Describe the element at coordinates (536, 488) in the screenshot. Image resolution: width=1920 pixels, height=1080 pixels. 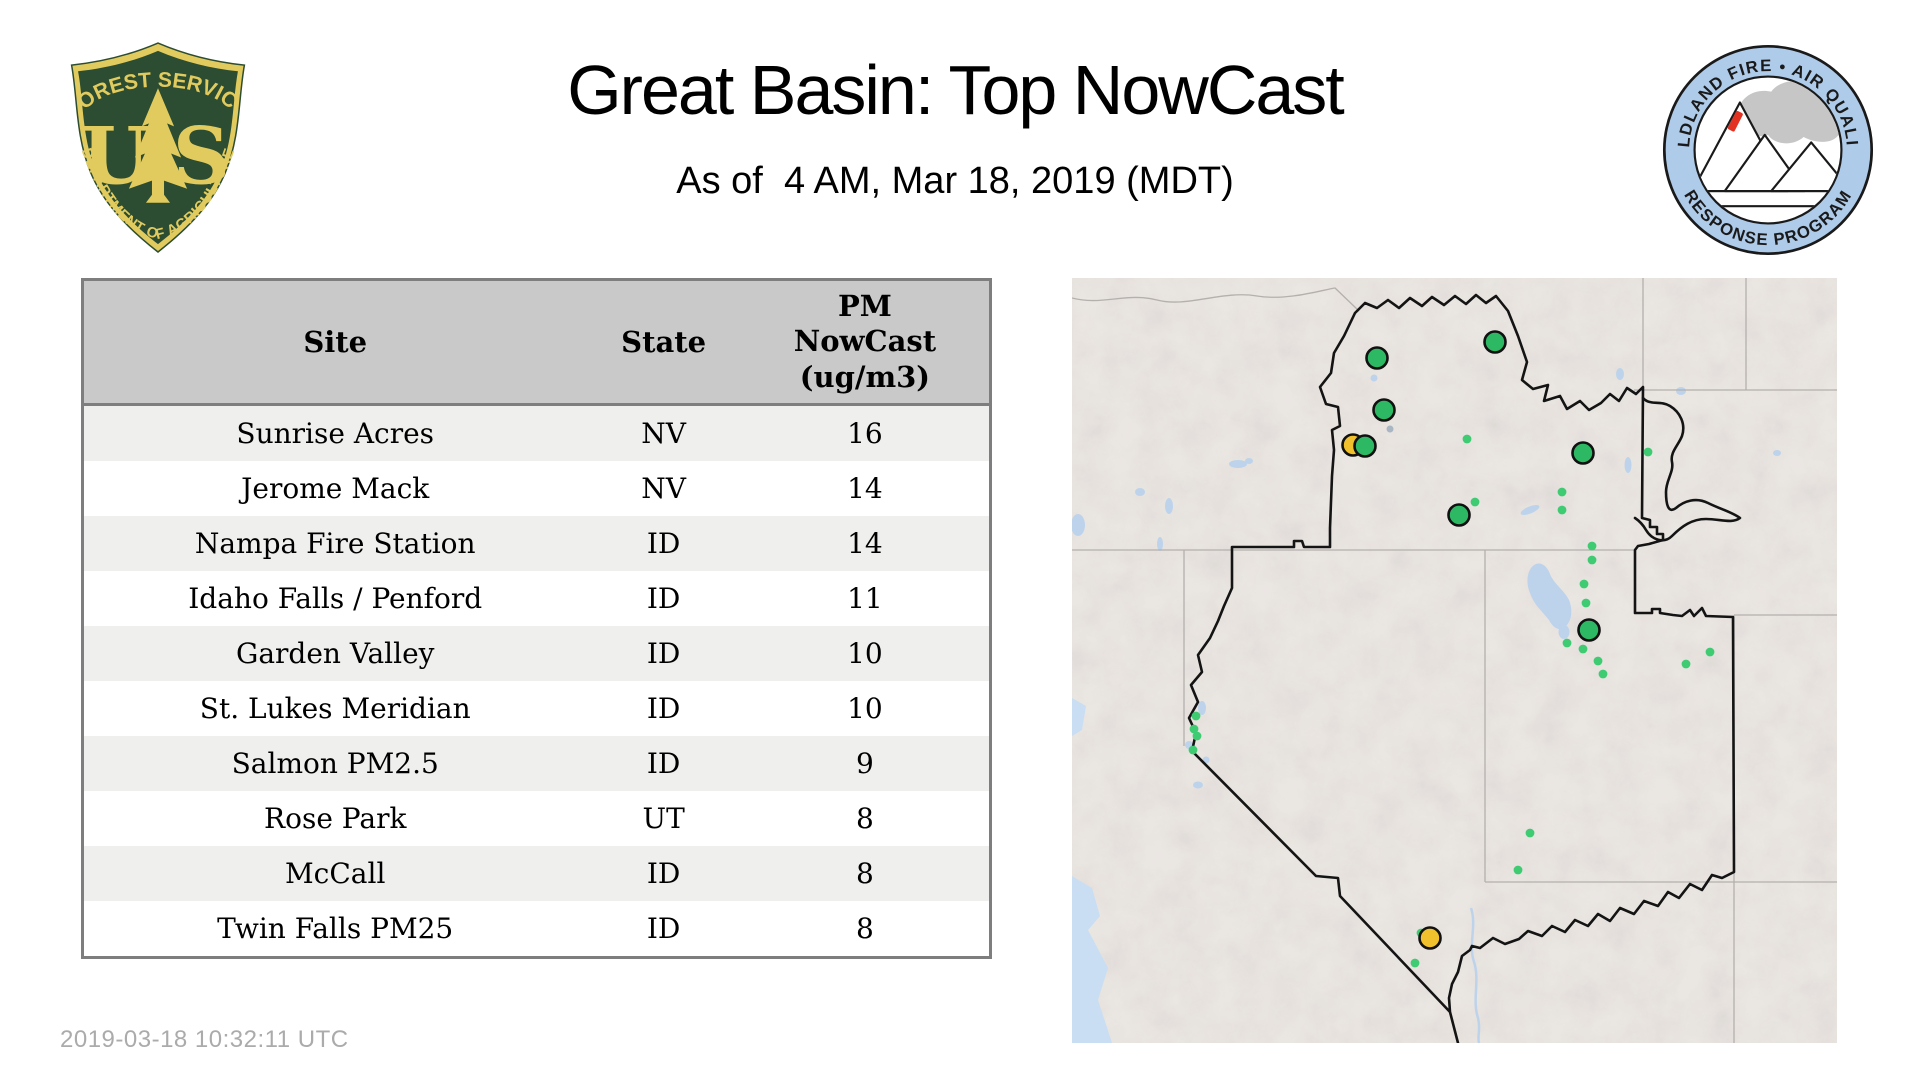
I see `table-row: Jerome Mack NV 14` at that location.